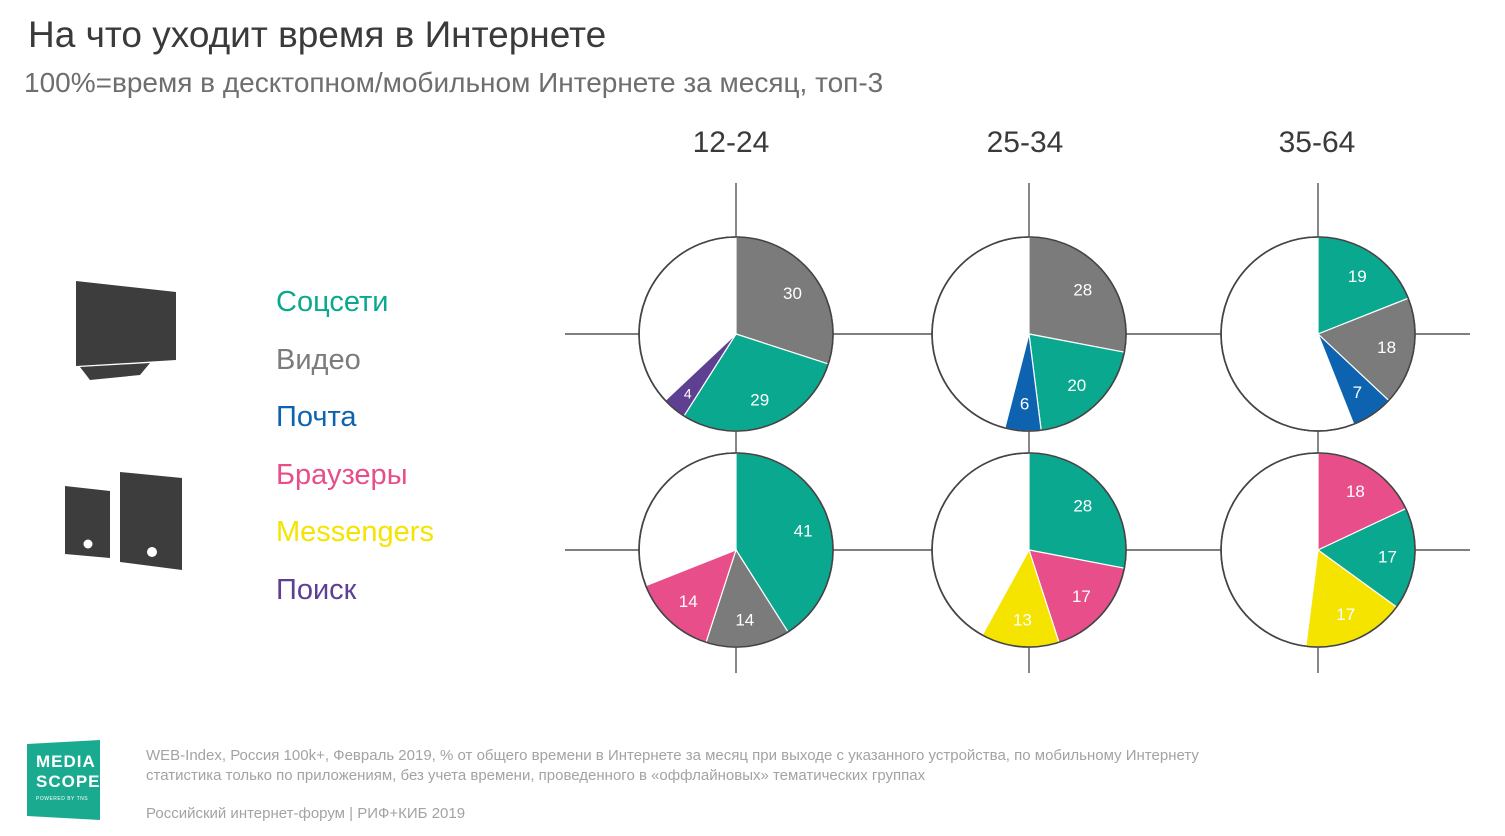  What do you see at coordinates (1355, 491) in the screenshot?
I see `pie-slice-label-mobile-35-64-0: 18` at bounding box center [1355, 491].